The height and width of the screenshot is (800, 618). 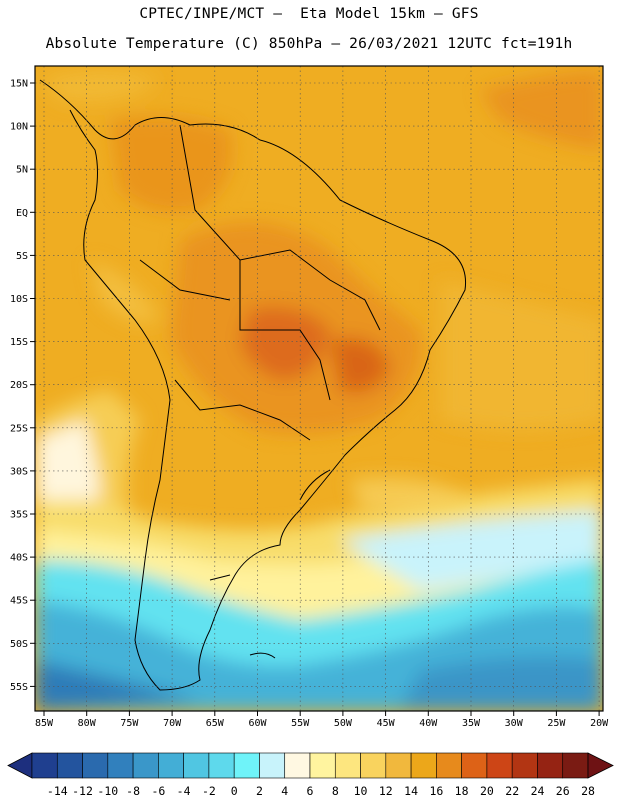 What do you see at coordinates (436, 791) in the screenshot?
I see `colorbar-label: 16` at bounding box center [436, 791].